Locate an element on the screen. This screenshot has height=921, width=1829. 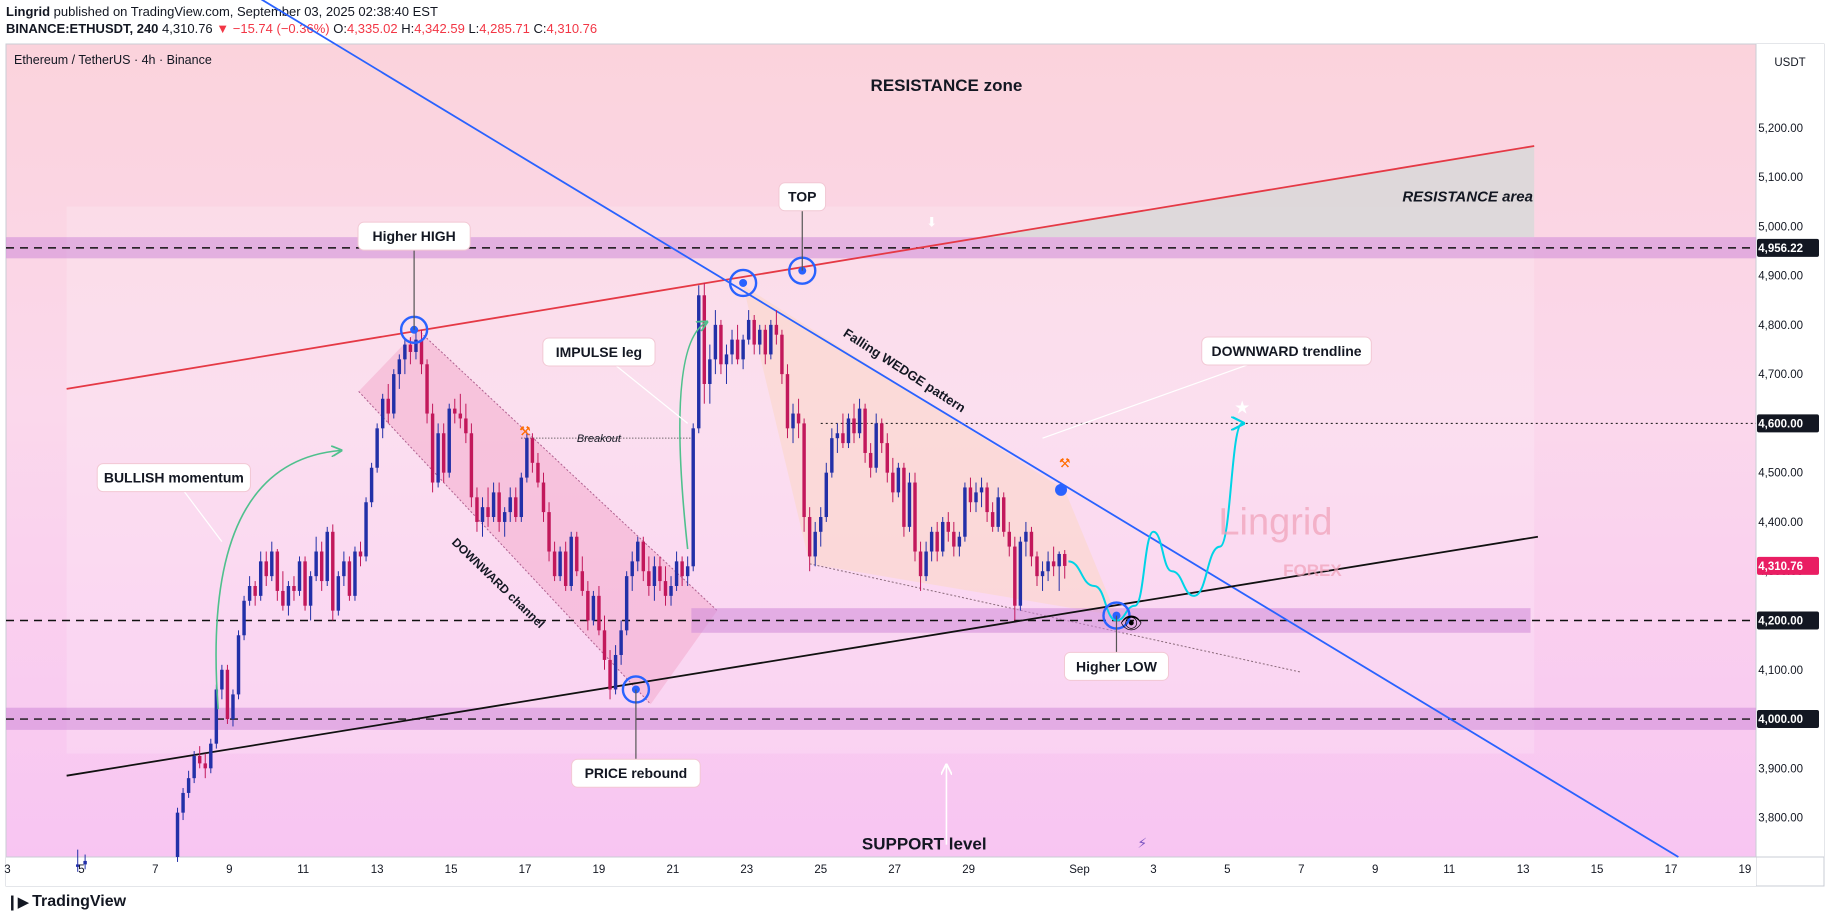
symbol-name: BINANCE:ETHUSDT, 240 is located at coordinates (82, 28).